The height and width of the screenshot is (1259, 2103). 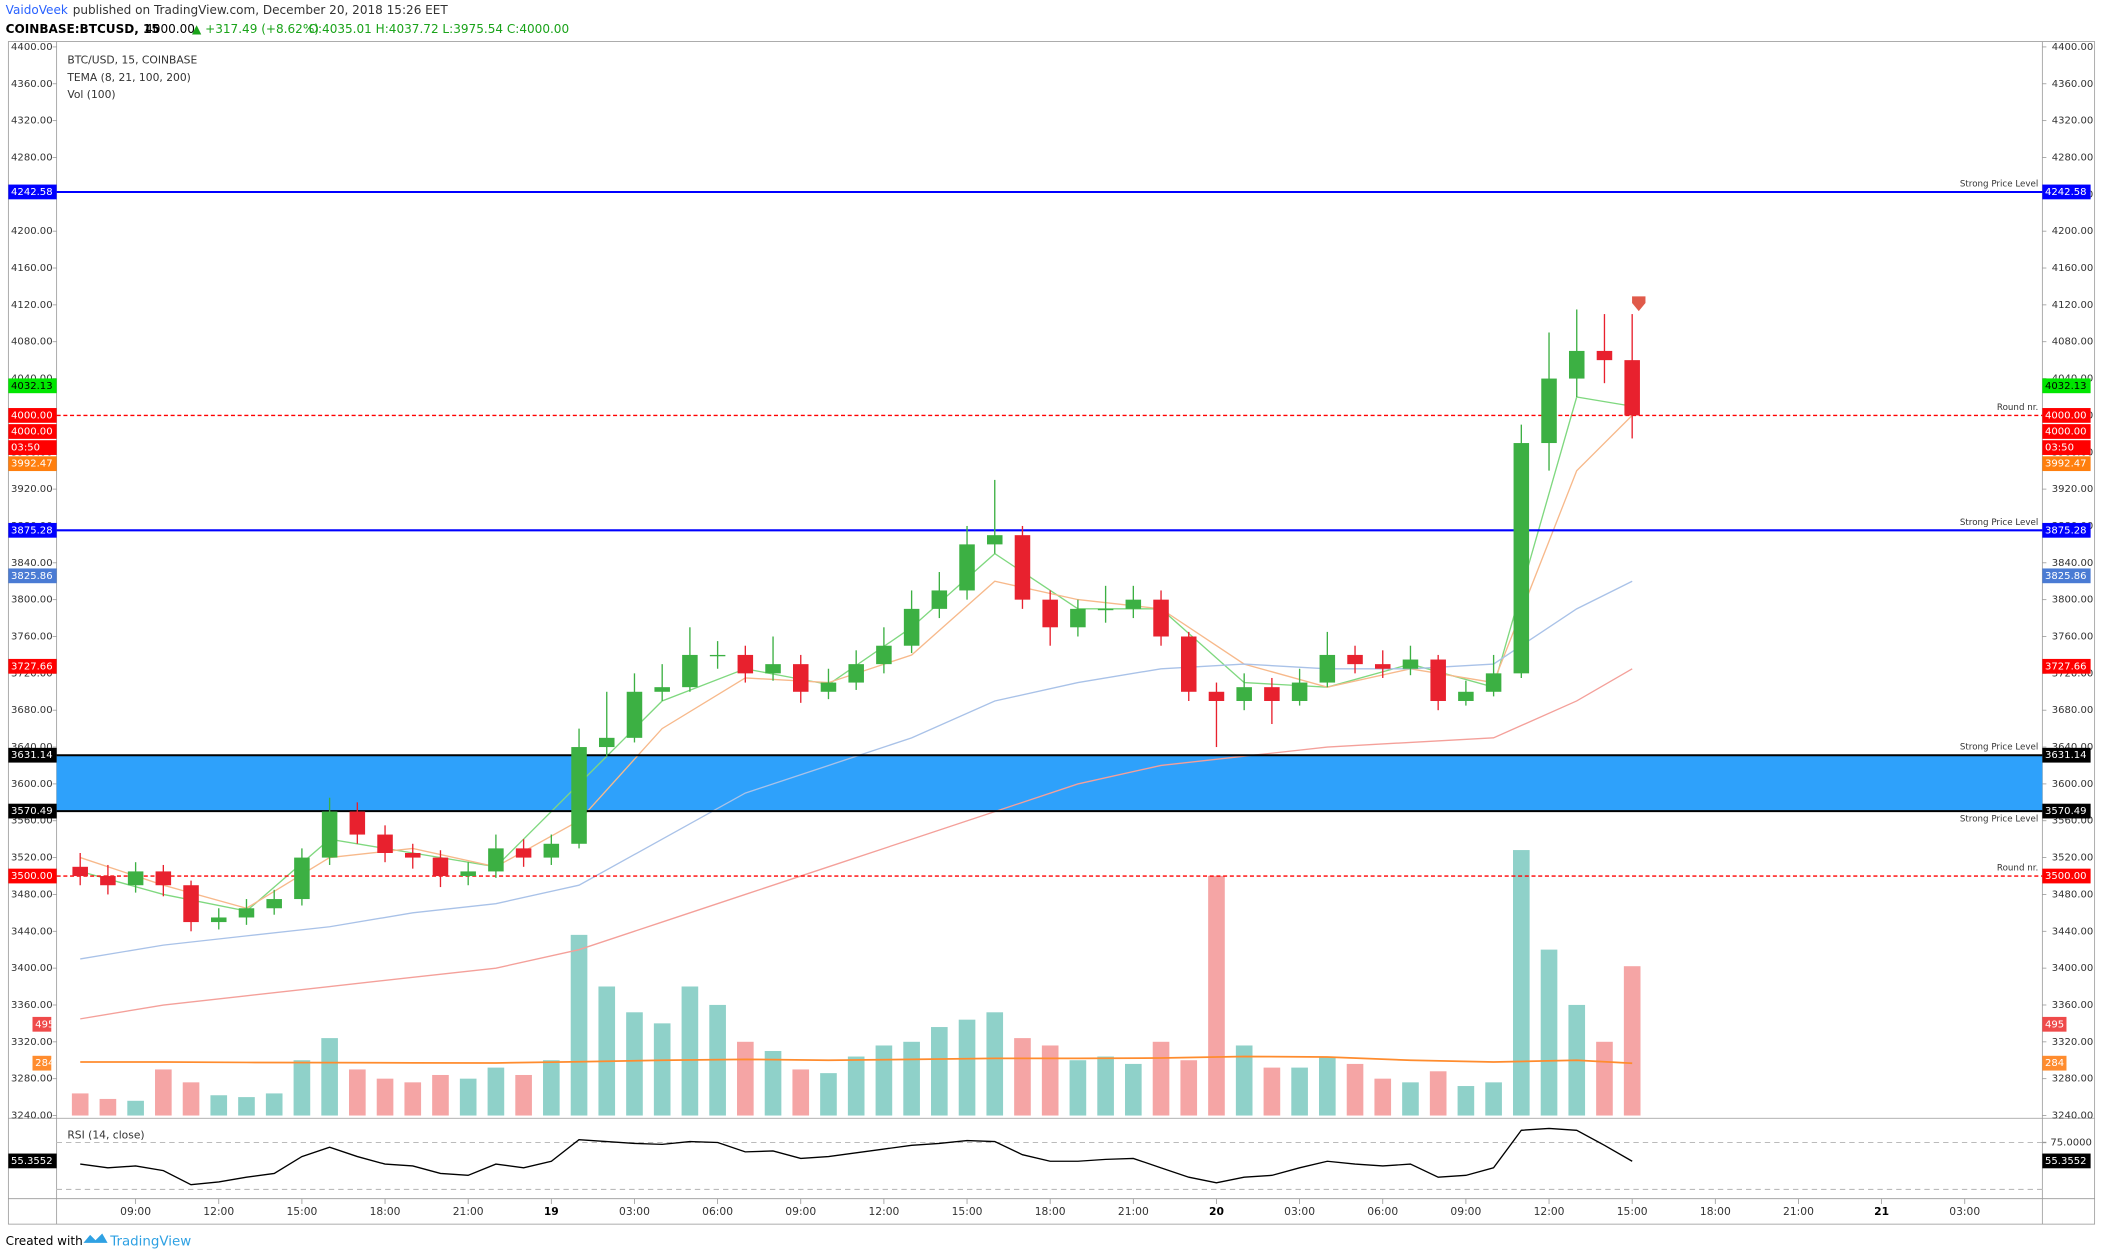 I want to click on volume-tag-label: 284, so click(x=2054, y=1063).